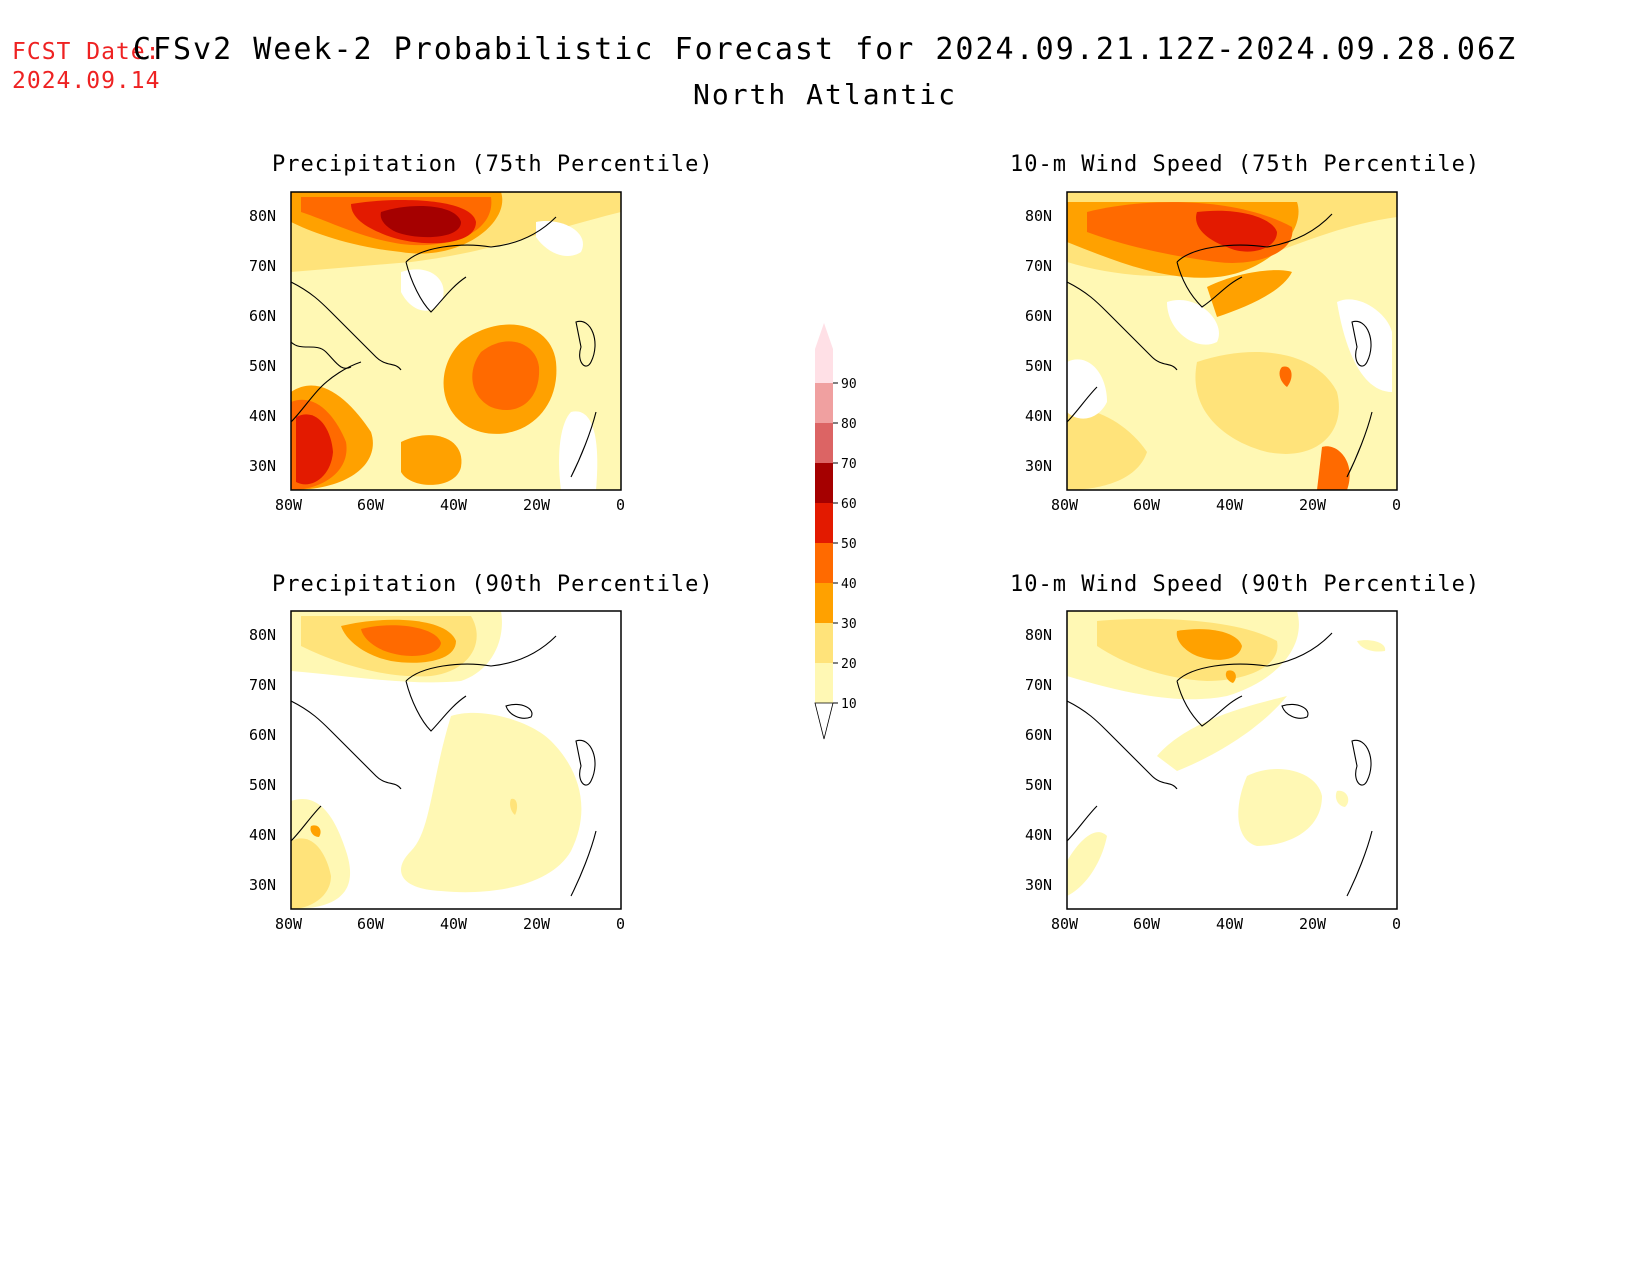 The height and width of the screenshot is (1275, 1650). I want to click on colorbar-label: 50, so click(849, 544).